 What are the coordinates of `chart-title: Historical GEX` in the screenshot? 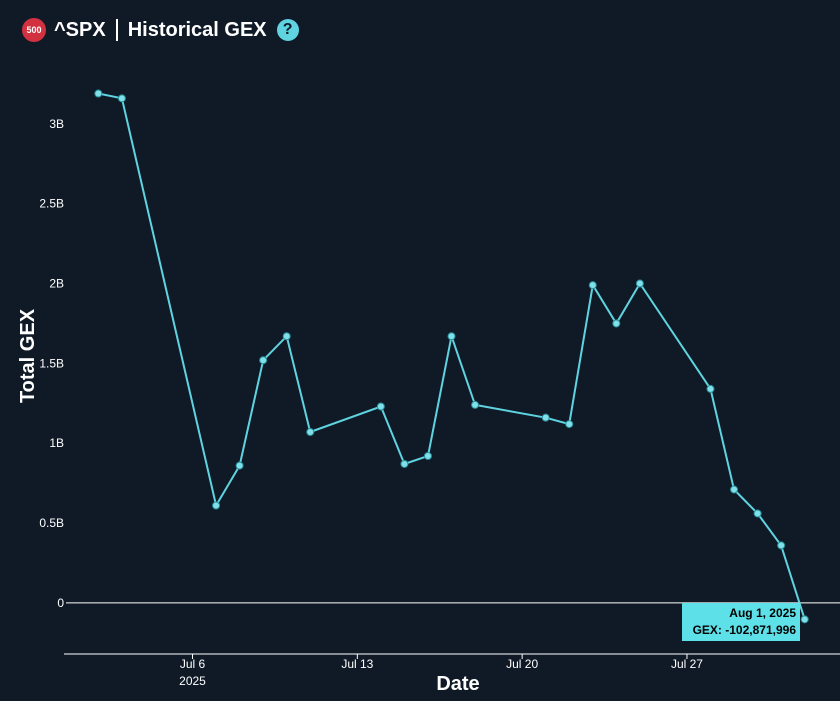 It's located at (197, 29).